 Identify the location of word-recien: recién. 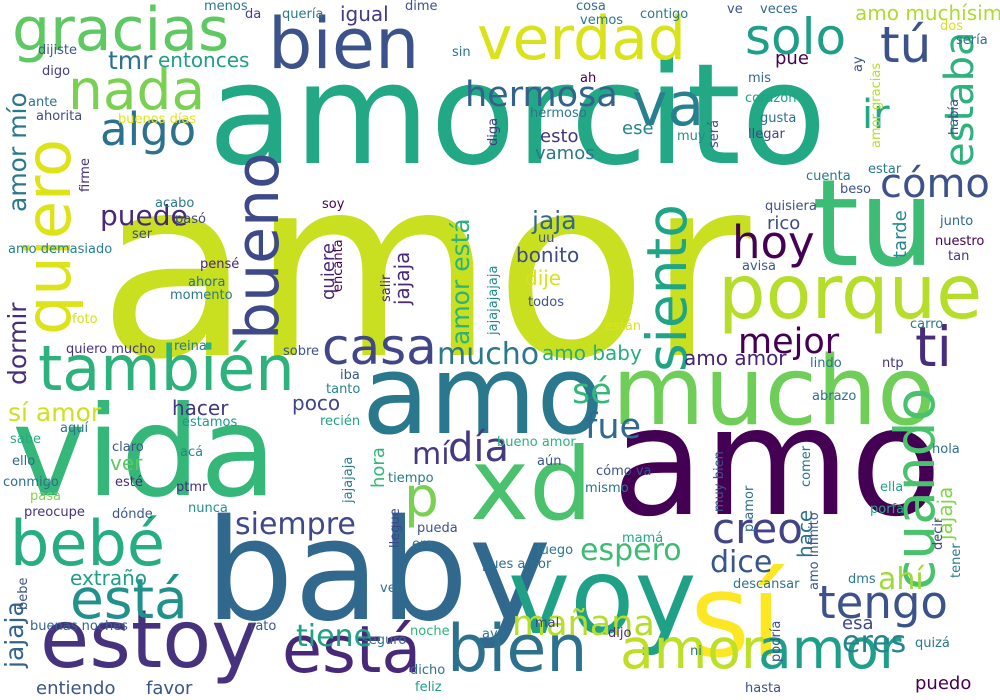
(340, 421).